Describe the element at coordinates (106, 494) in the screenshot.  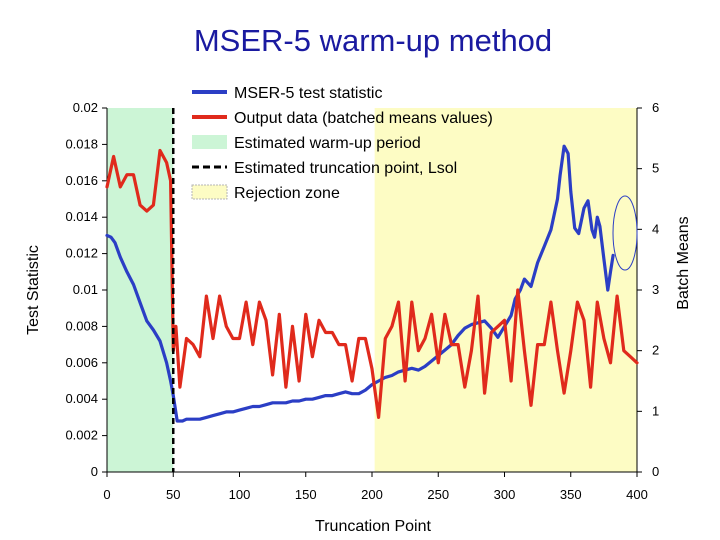
I see `x-tick-label: 0` at that location.